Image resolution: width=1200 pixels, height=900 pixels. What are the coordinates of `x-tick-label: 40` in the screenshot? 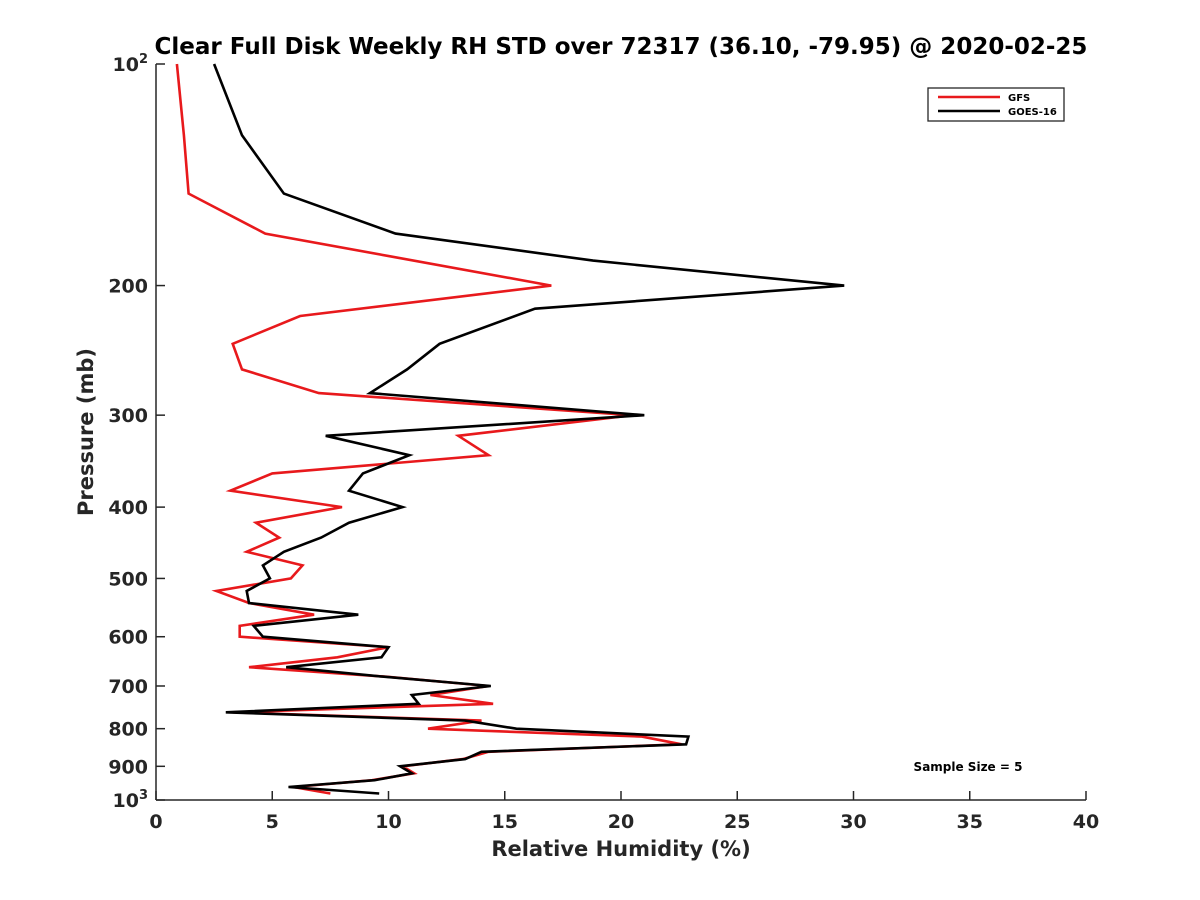 It's located at (1086, 822).